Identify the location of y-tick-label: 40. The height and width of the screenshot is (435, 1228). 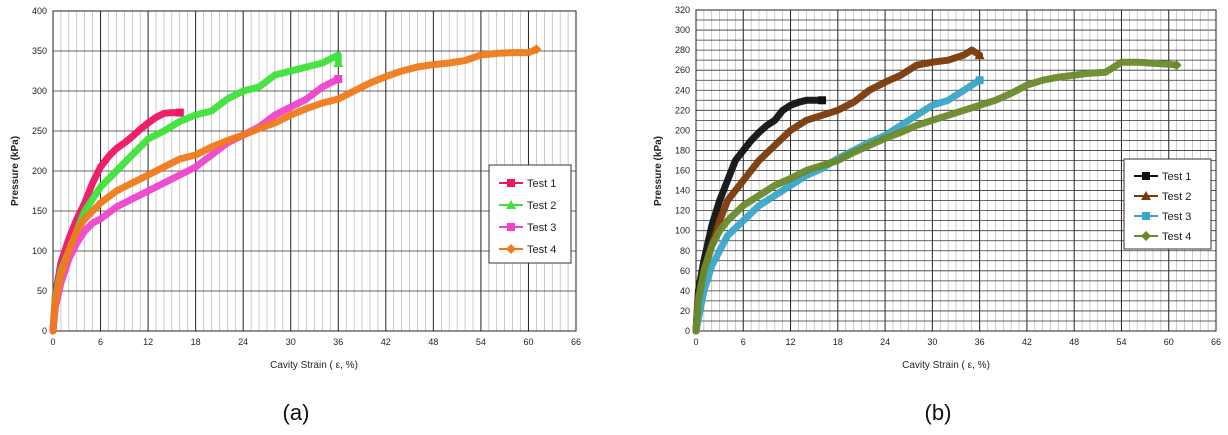
(685, 291).